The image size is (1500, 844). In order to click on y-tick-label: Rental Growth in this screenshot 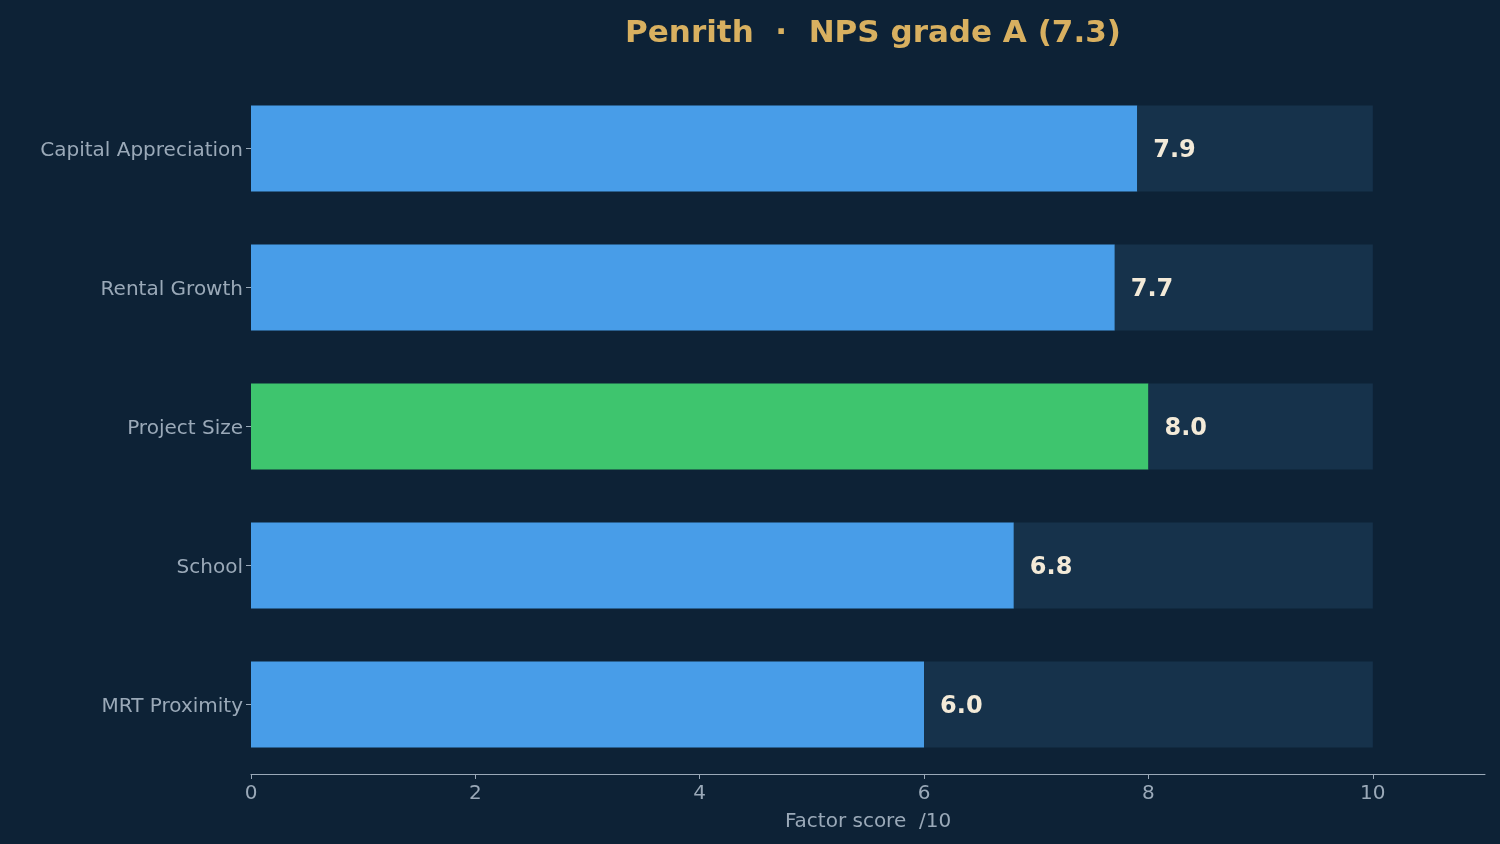, I will do `click(171, 287)`.